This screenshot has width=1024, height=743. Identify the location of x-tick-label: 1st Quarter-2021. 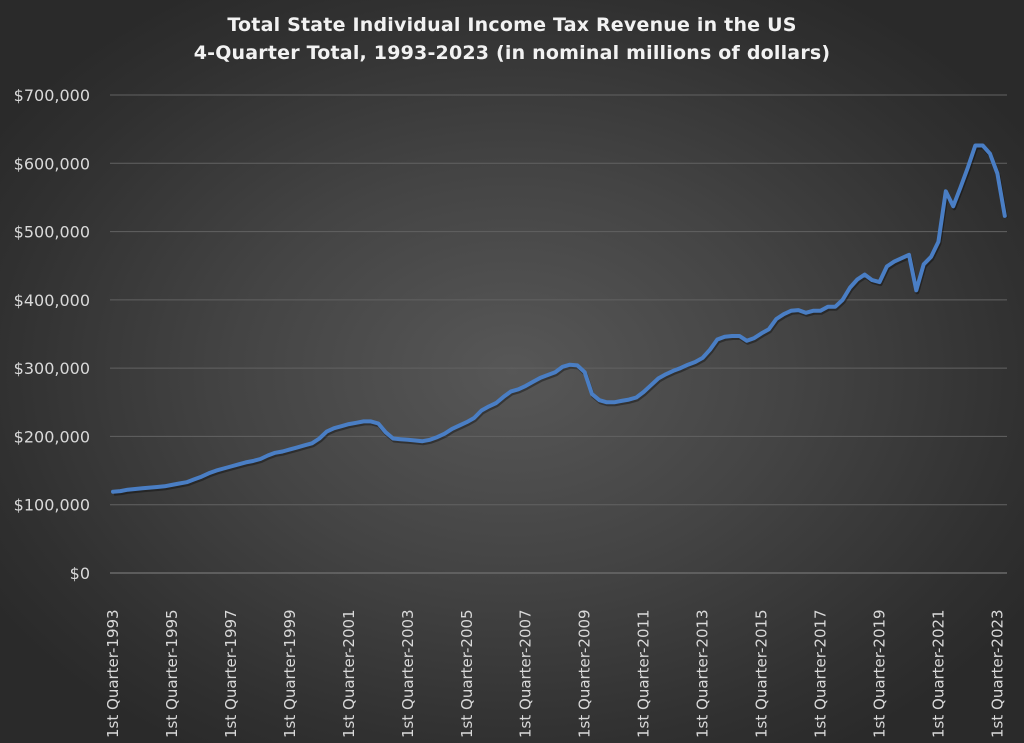
(938, 673).